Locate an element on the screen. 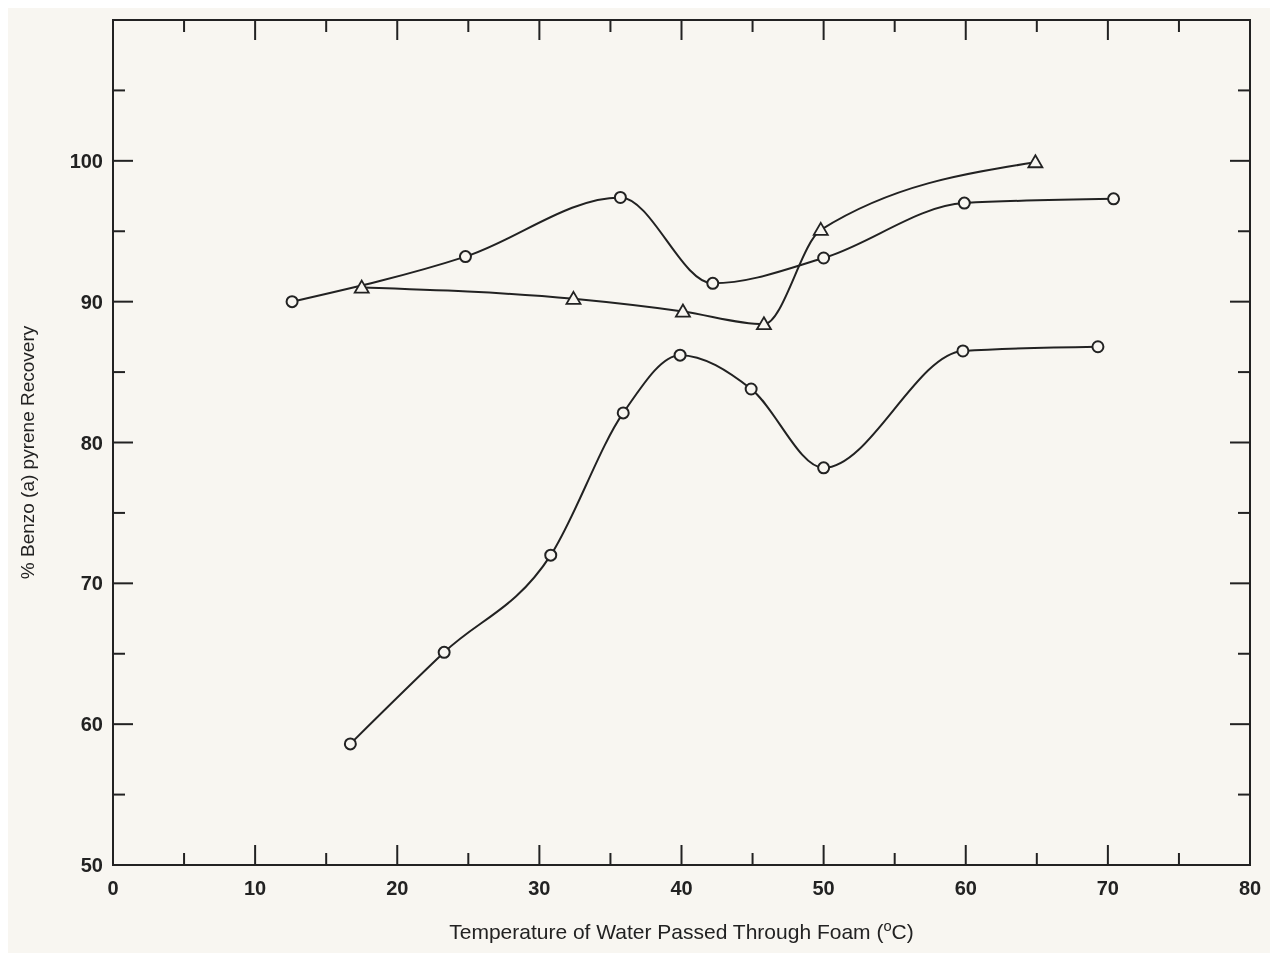 This screenshot has width=1278, height=963. y-tick-label: 100 is located at coordinates (86, 160).